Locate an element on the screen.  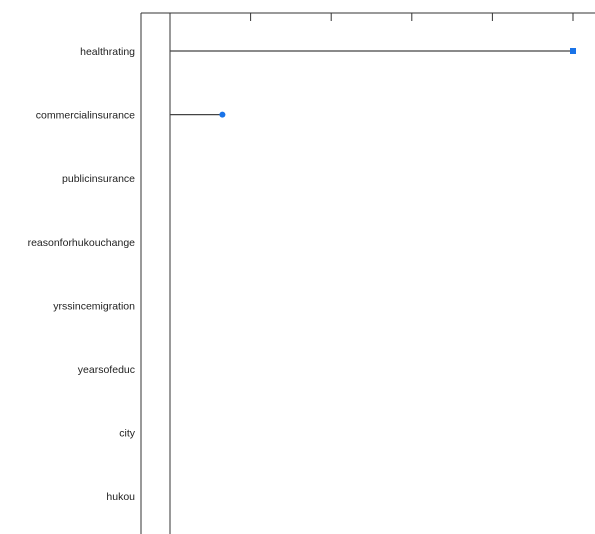
lollipop-stems is located at coordinates (371, 83).